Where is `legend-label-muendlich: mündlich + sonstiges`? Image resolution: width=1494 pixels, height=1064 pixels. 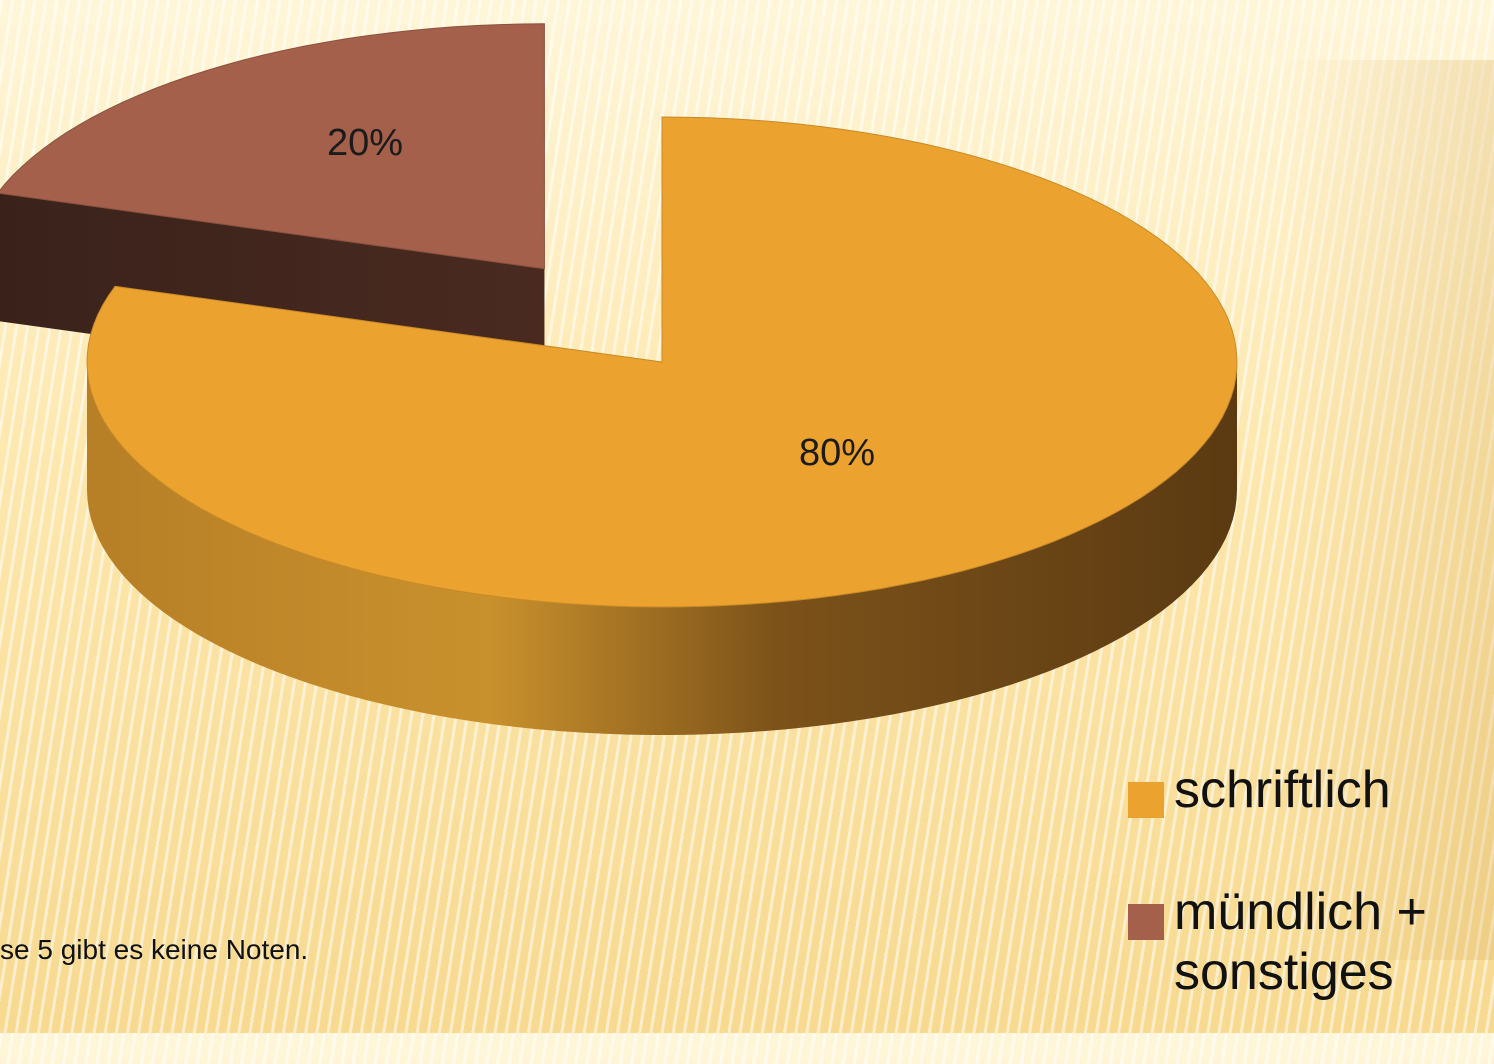
legend-label-muendlich: mündlich + sonstiges is located at coordinates (1300, 942).